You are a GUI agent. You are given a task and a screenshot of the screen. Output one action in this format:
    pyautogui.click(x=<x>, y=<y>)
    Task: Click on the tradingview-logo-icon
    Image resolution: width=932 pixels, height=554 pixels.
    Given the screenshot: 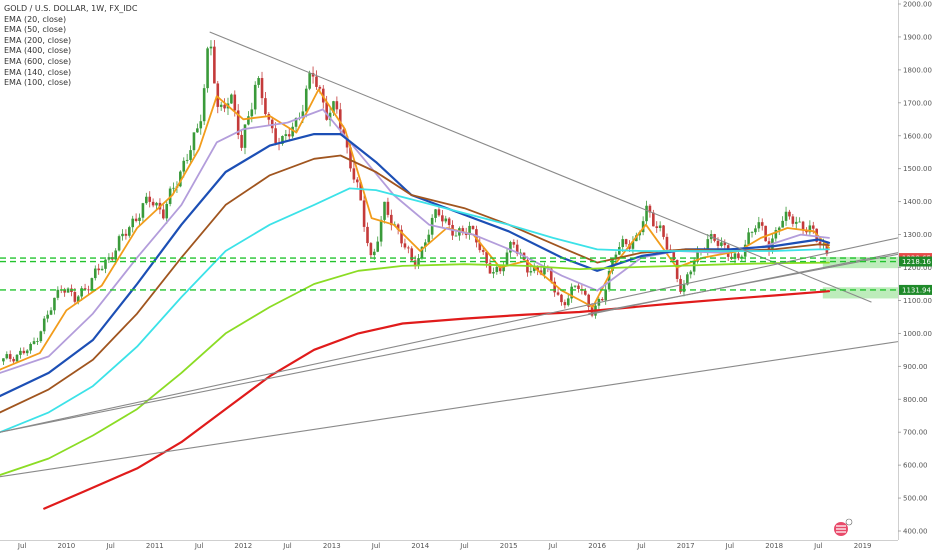 What is the action you would take?
    pyautogui.click(x=843, y=528)
    